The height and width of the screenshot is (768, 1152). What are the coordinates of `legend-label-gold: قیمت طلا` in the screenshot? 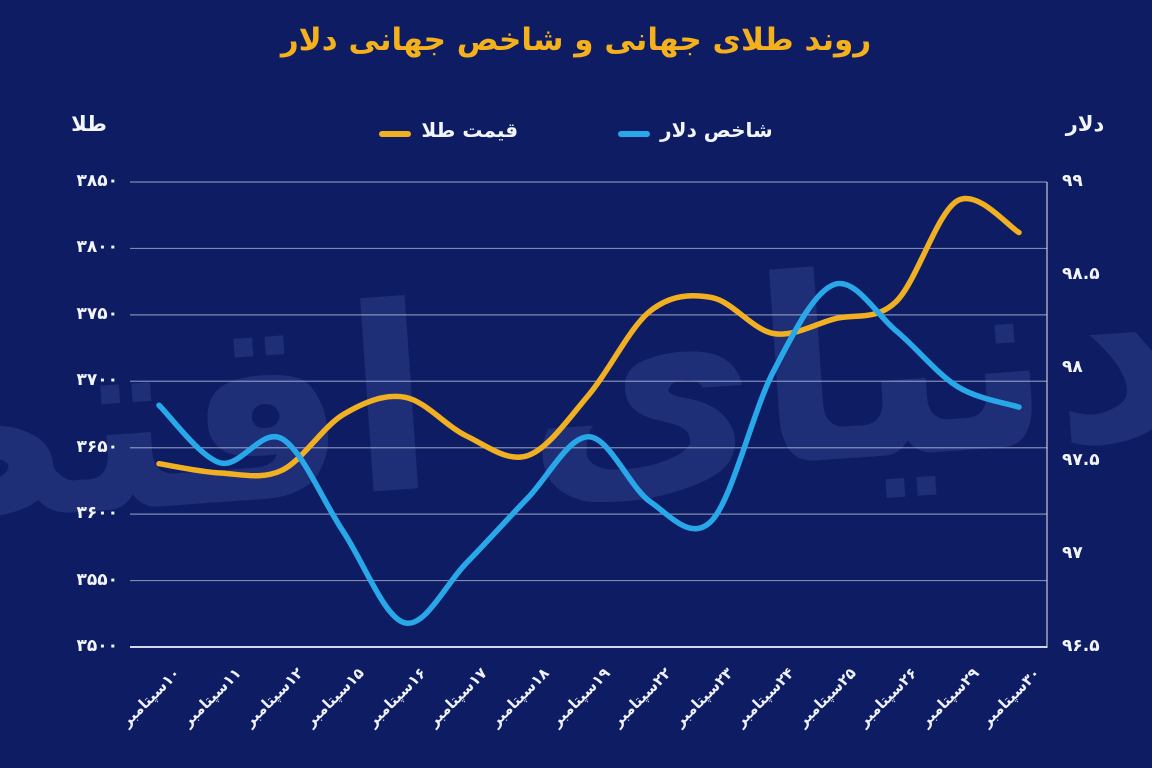 It's located at (470, 130).